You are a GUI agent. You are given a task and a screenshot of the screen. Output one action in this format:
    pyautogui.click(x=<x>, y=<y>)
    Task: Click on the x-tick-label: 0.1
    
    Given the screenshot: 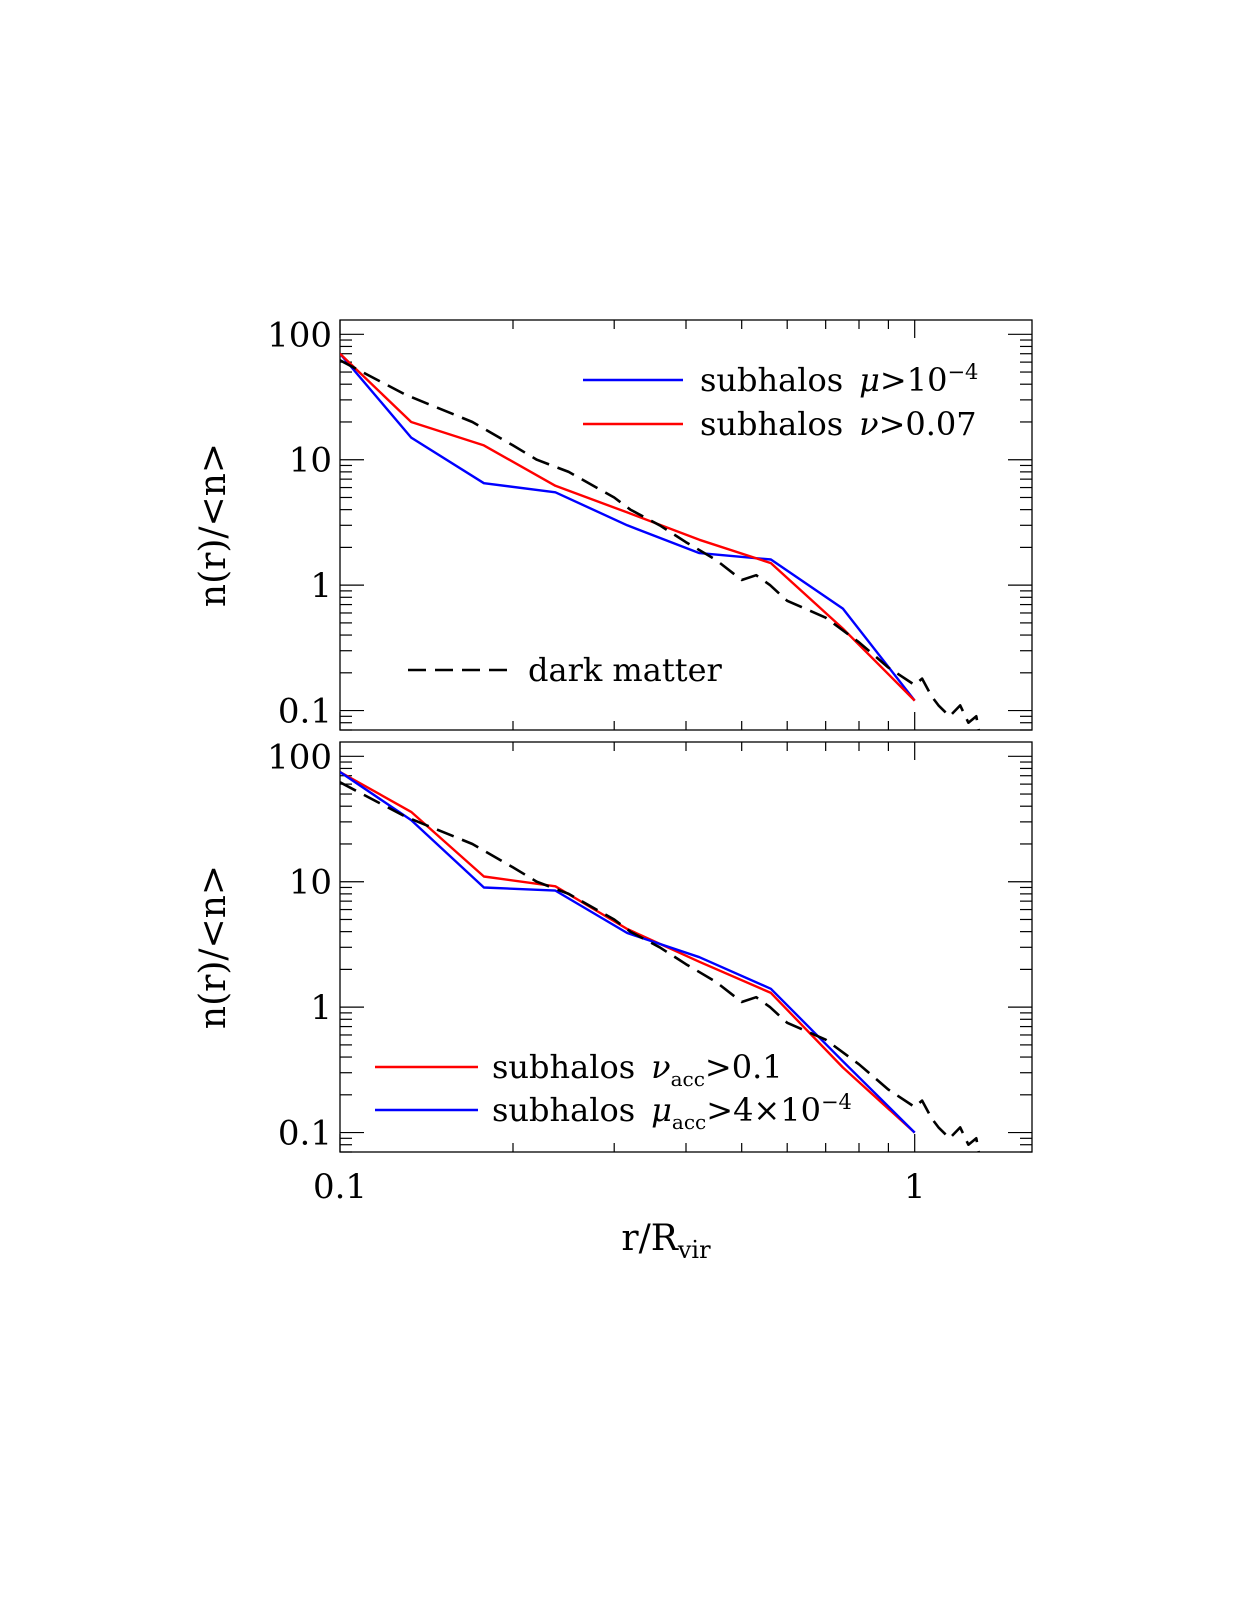 What is the action you would take?
    pyautogui.click(x=340, y=1187)
    